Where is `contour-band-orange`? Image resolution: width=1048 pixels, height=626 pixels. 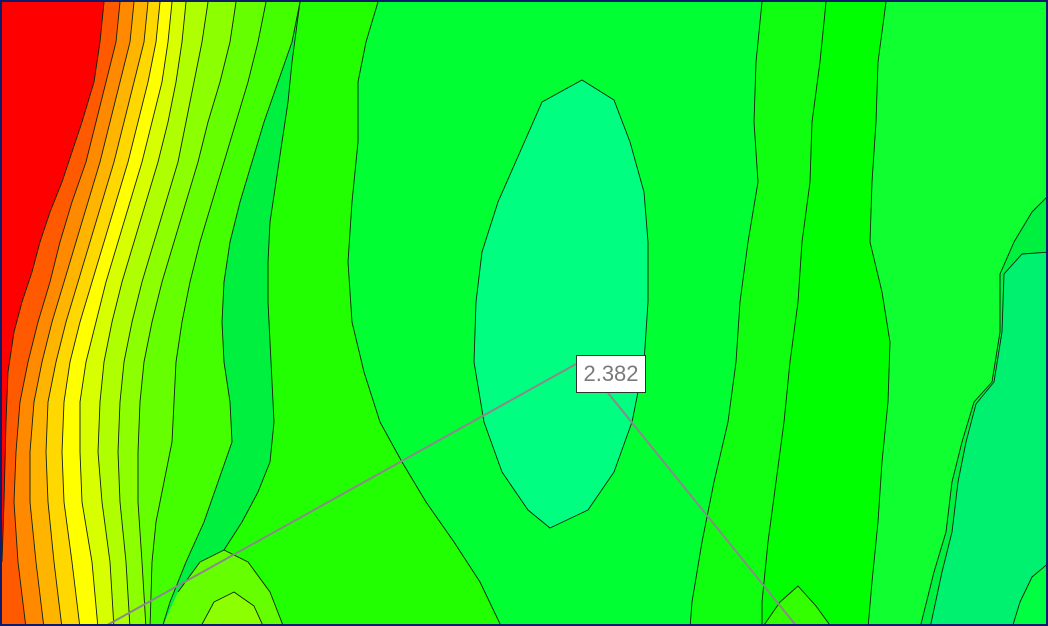
contour-band-orange is located at coordinates (74, 313).